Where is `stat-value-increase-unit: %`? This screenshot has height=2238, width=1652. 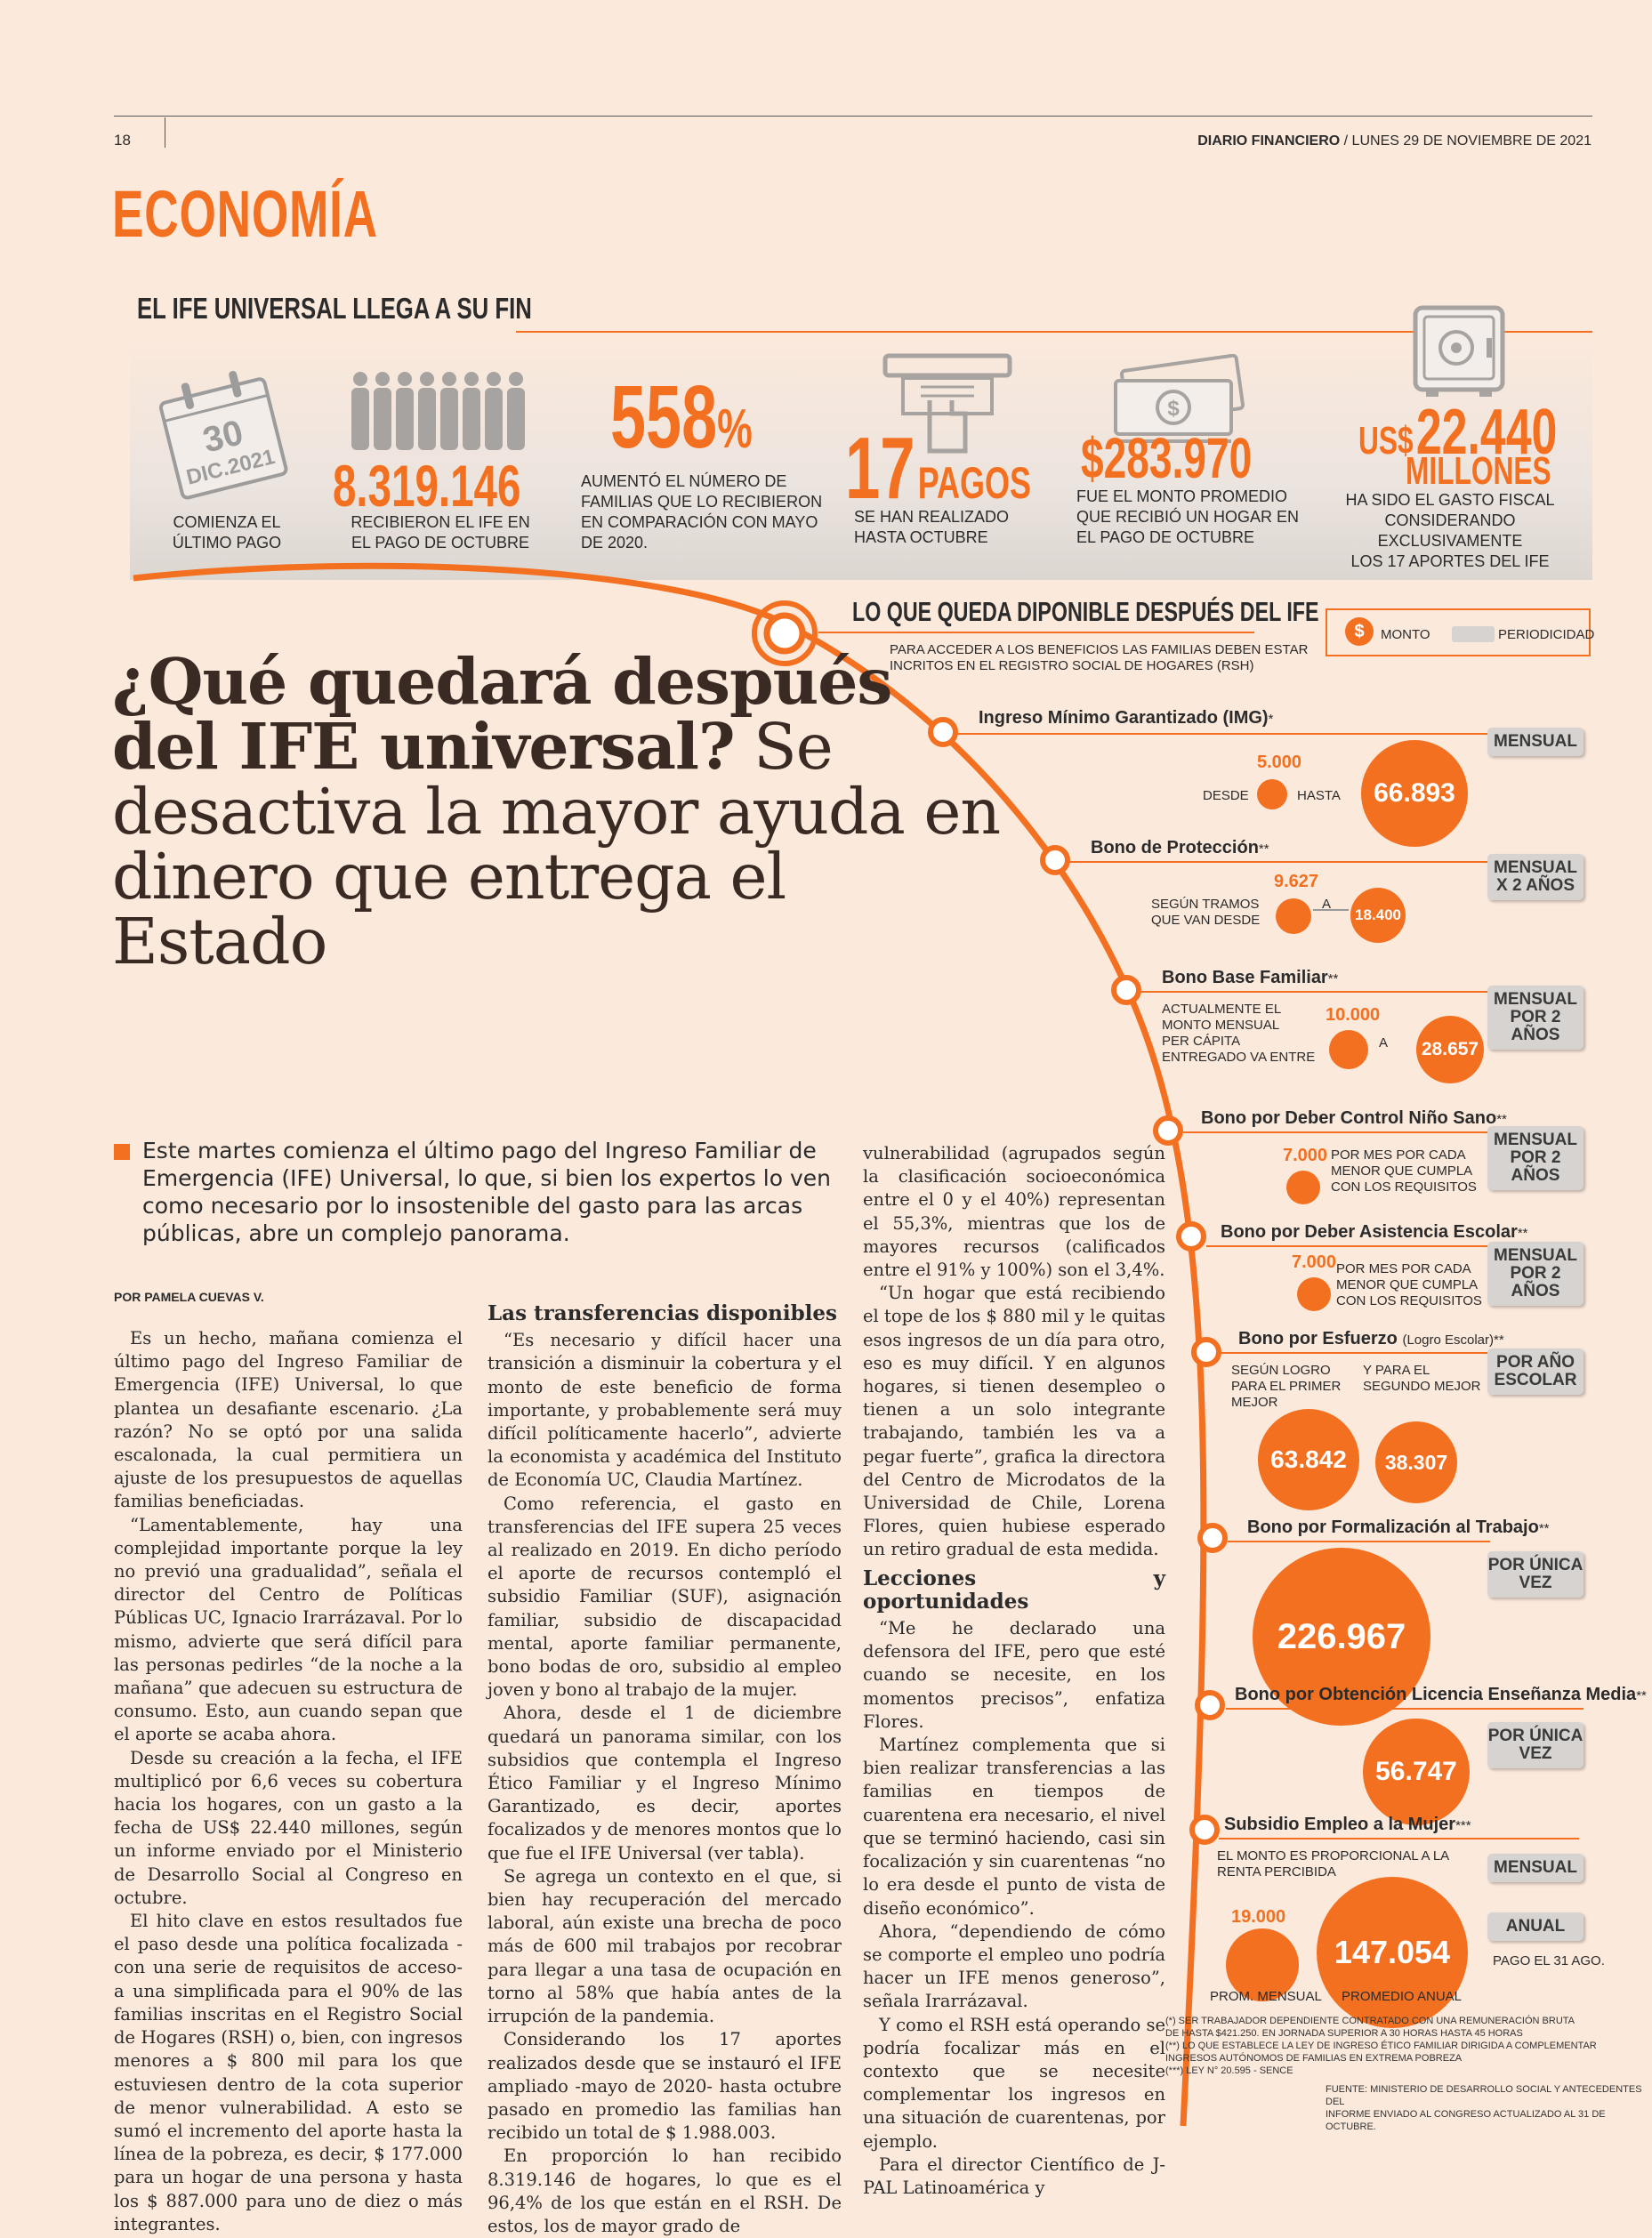
stat-value-increase-unit: % is located at coordinates (735, 429).